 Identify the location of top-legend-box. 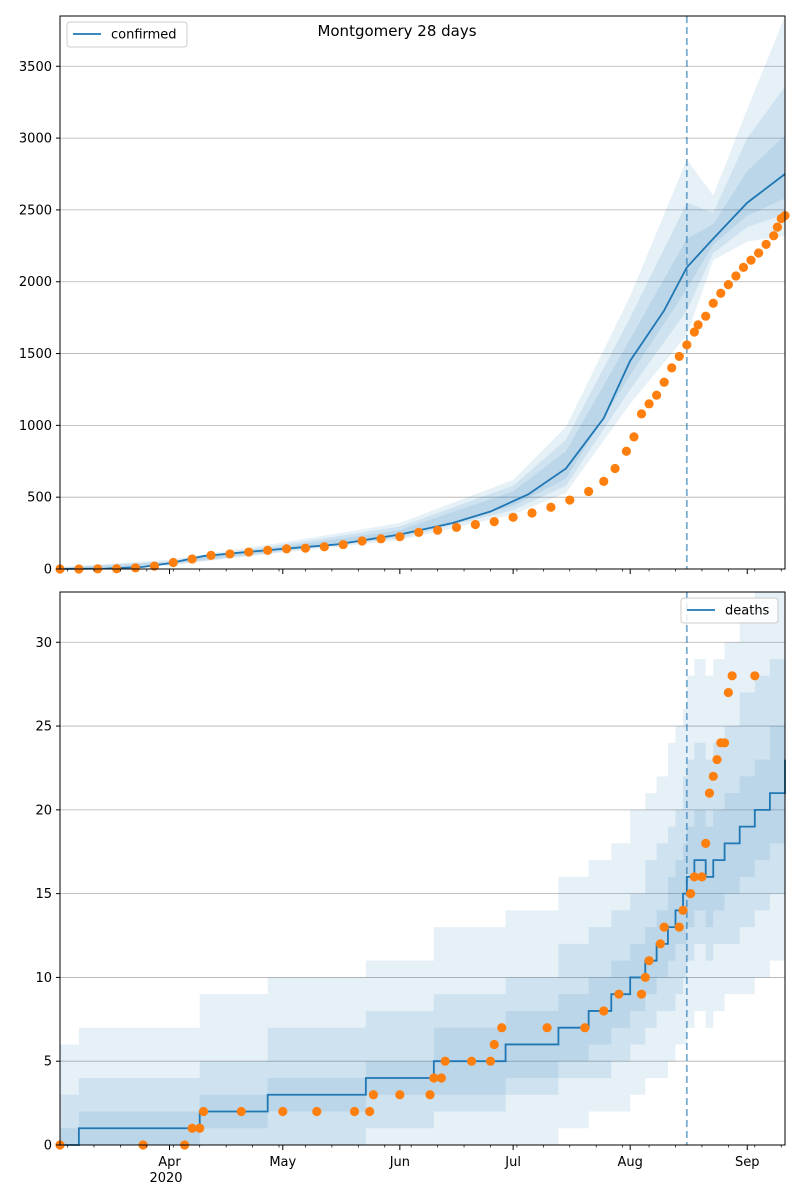
(127, 34).